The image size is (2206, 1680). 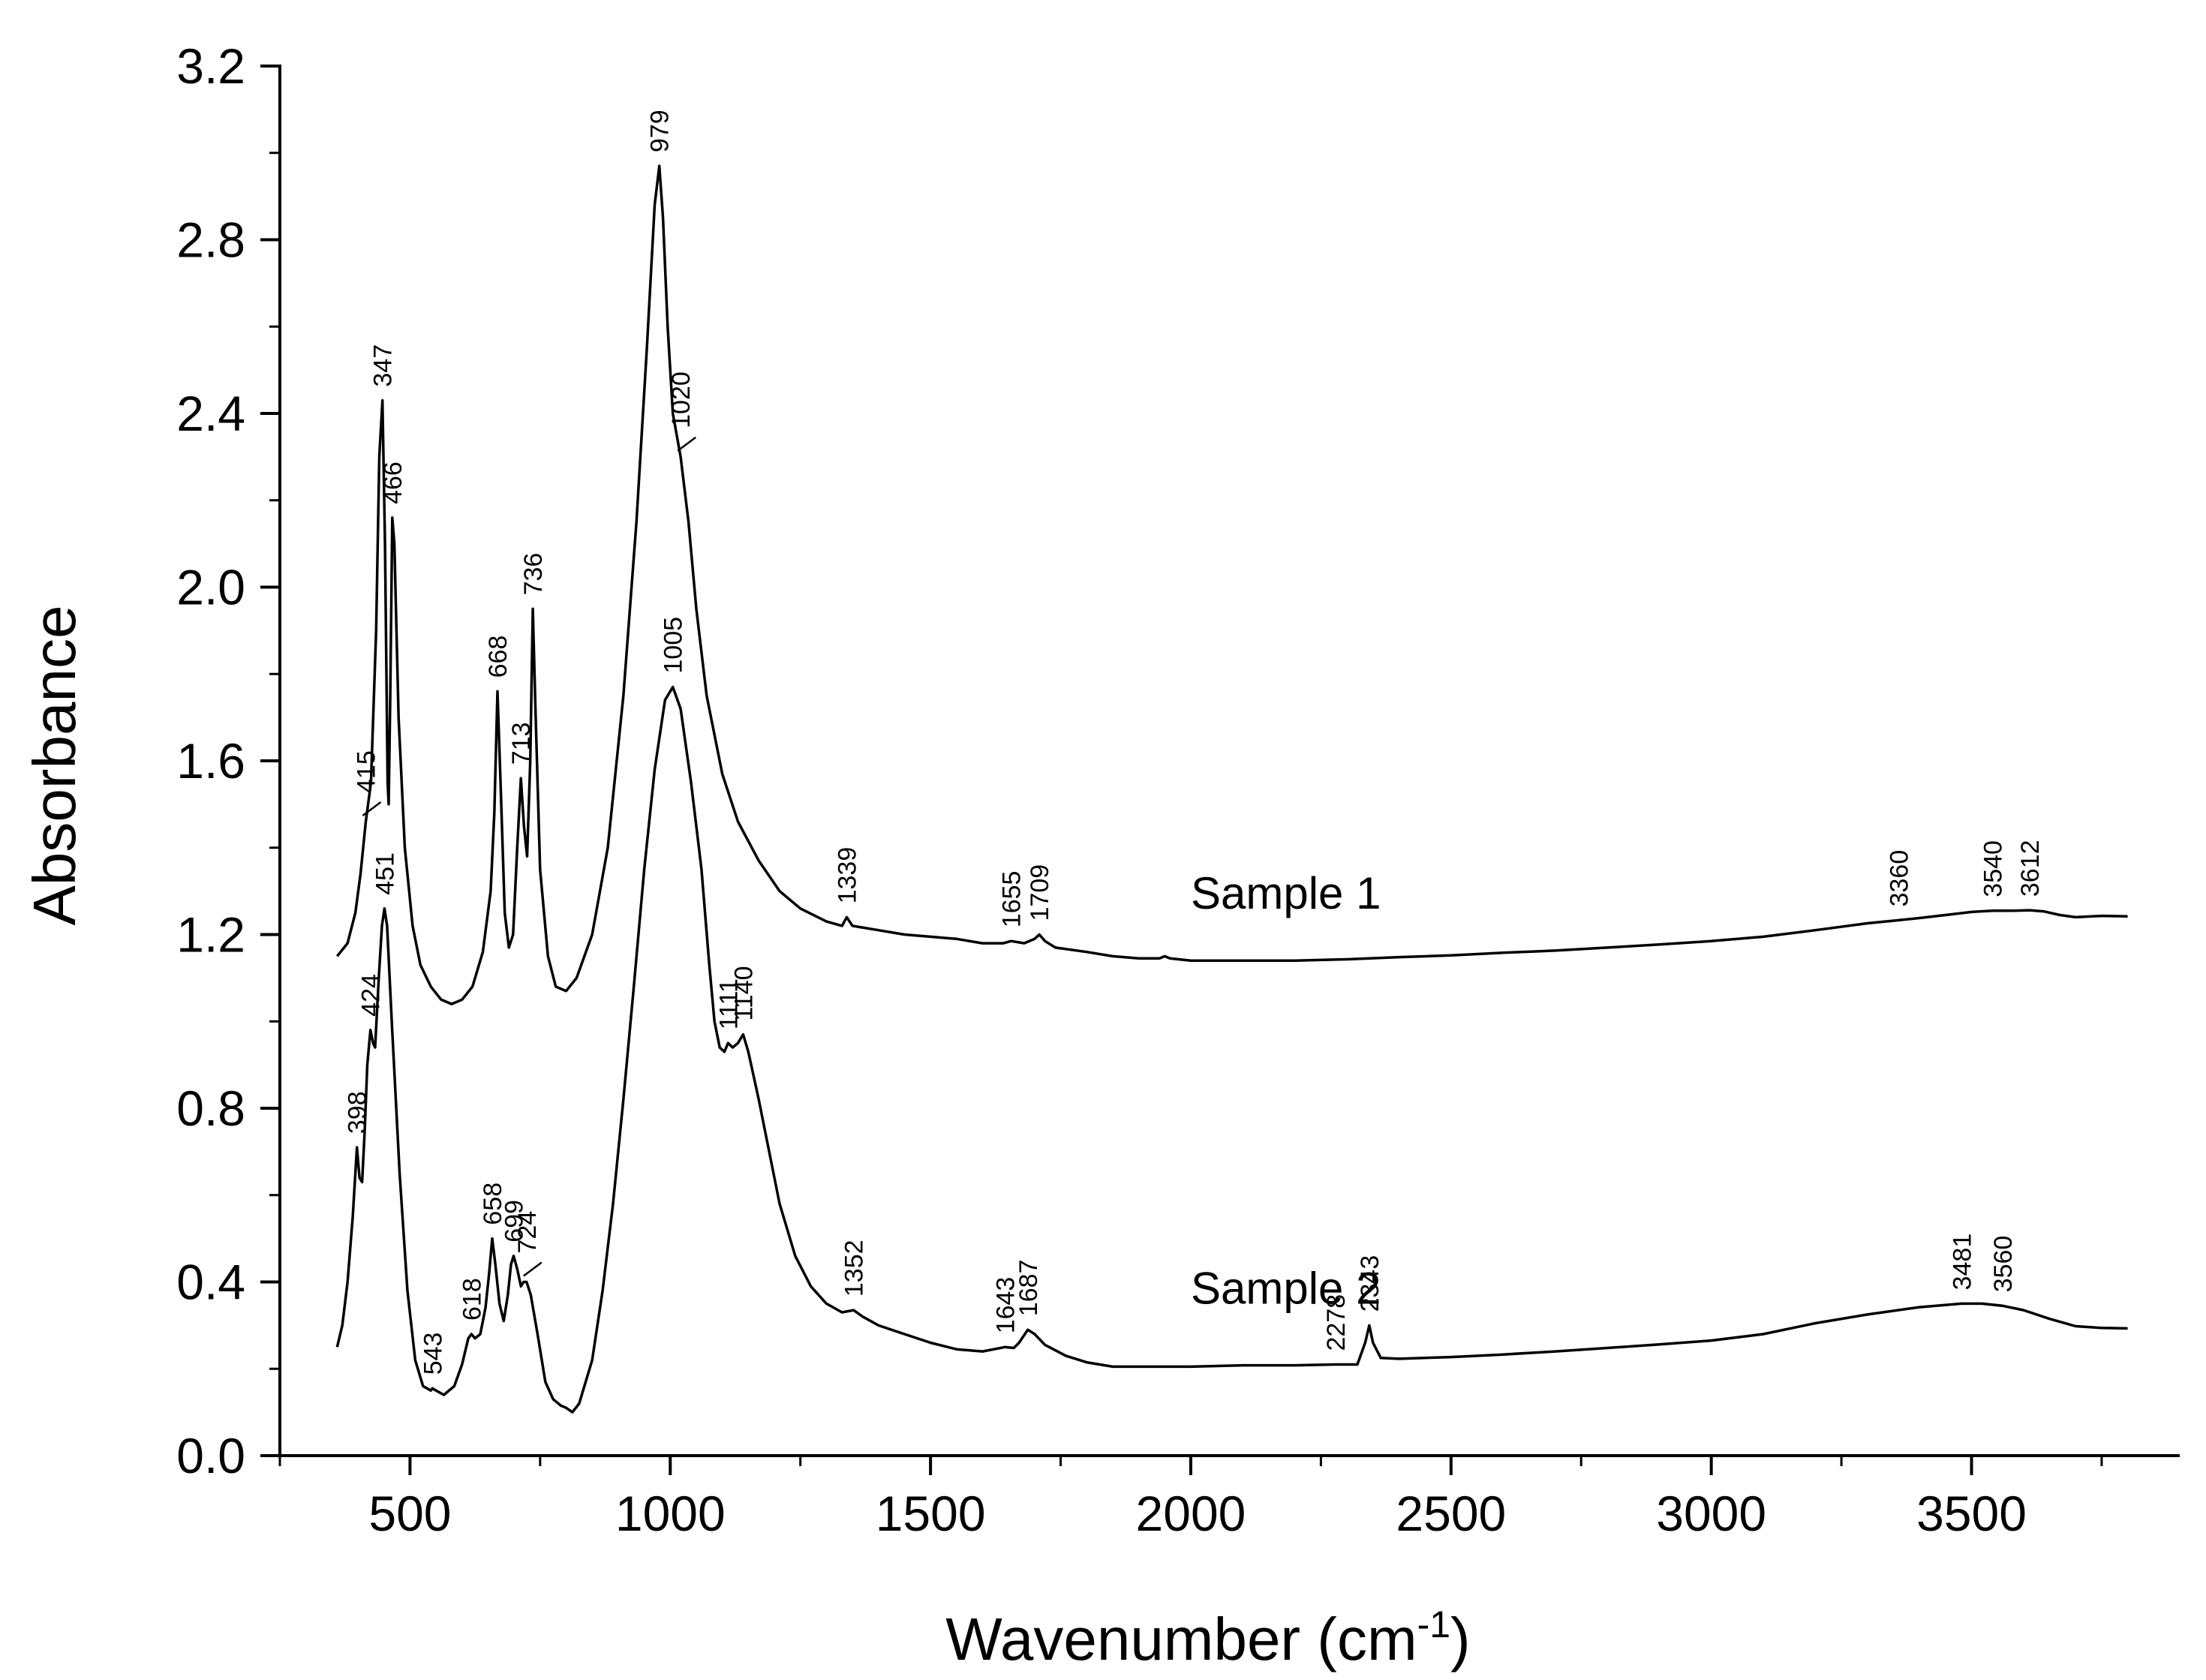 What do you see at coordinates (383, 365) in the screenshot?
I see `peak-label-347: 347` at bounding box center [383, 365].